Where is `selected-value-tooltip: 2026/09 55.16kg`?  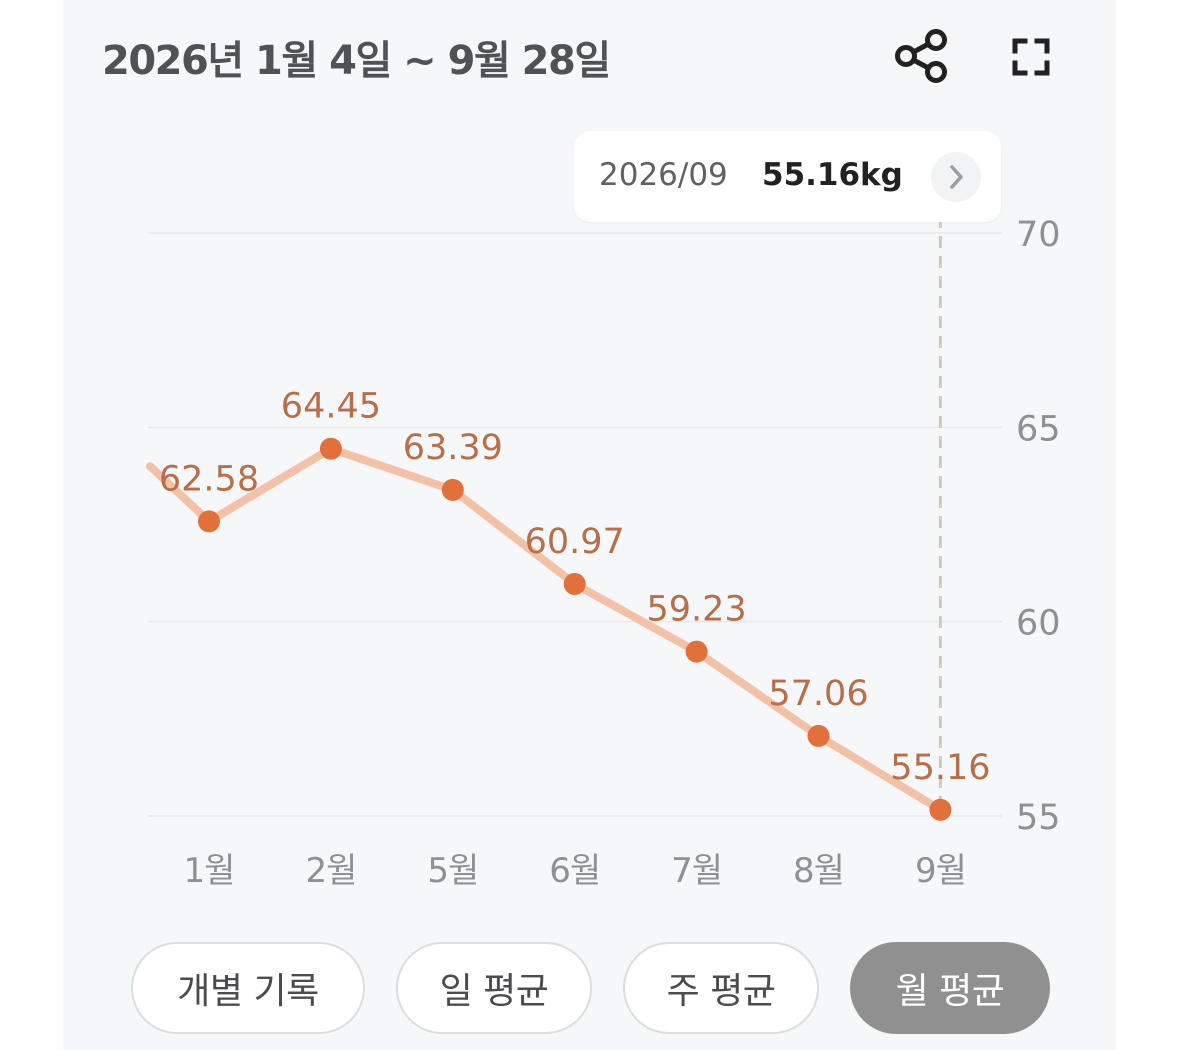 selected-value-tooltip: 2026/09 55.16kg is located at coordinates (787, 176).